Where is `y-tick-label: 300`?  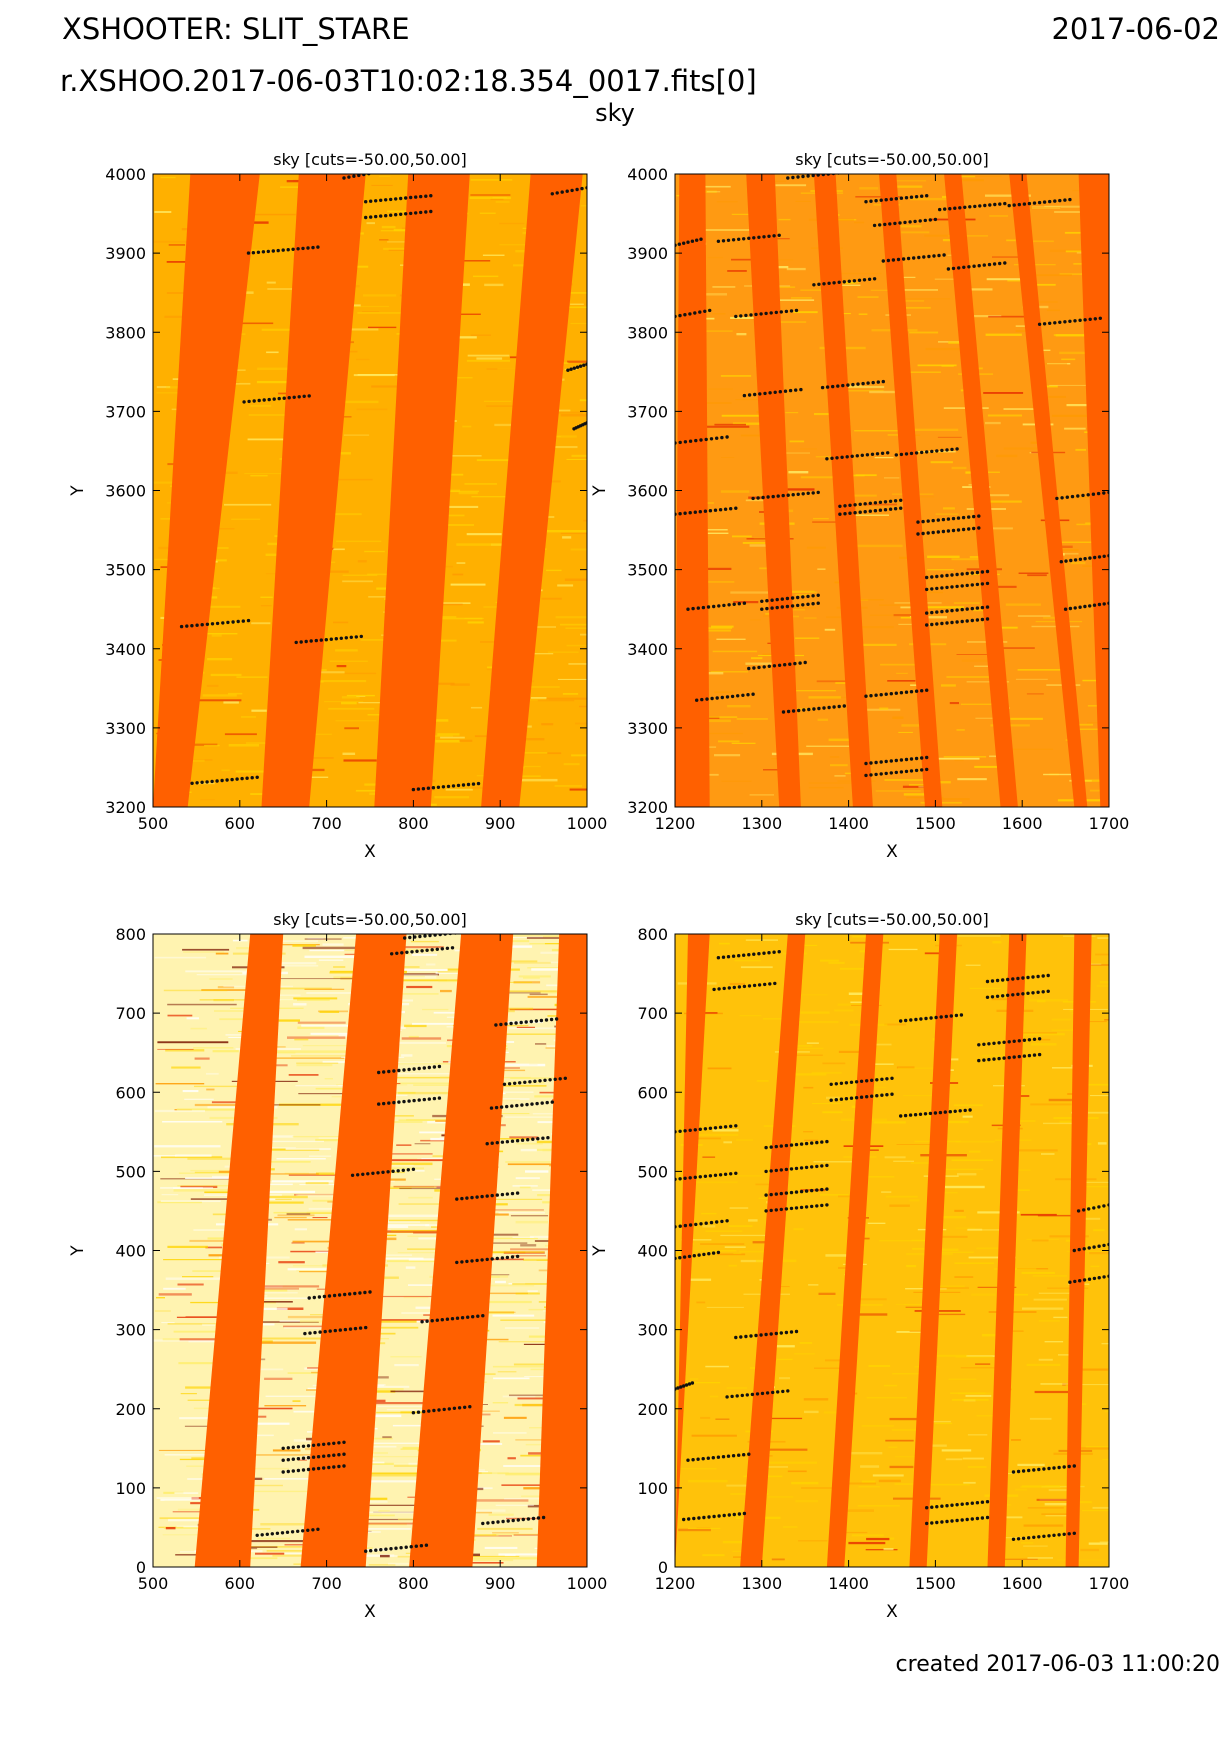
y-tick-label: 300 is located at coordinates (652, 1330).